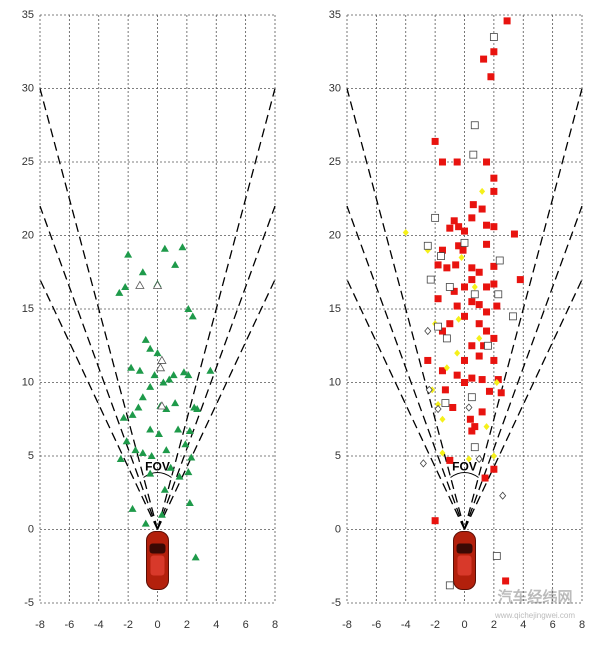 This screenshot has height=645, width=600. I want to click on x-tick-label: -6, so click(69, 625).